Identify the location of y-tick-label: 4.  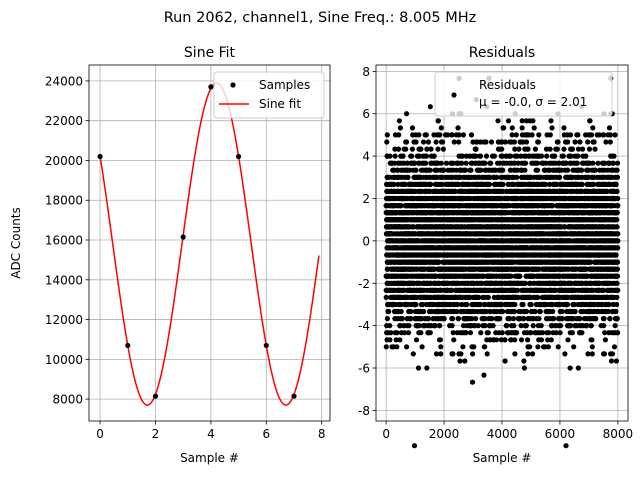
(366, 157).